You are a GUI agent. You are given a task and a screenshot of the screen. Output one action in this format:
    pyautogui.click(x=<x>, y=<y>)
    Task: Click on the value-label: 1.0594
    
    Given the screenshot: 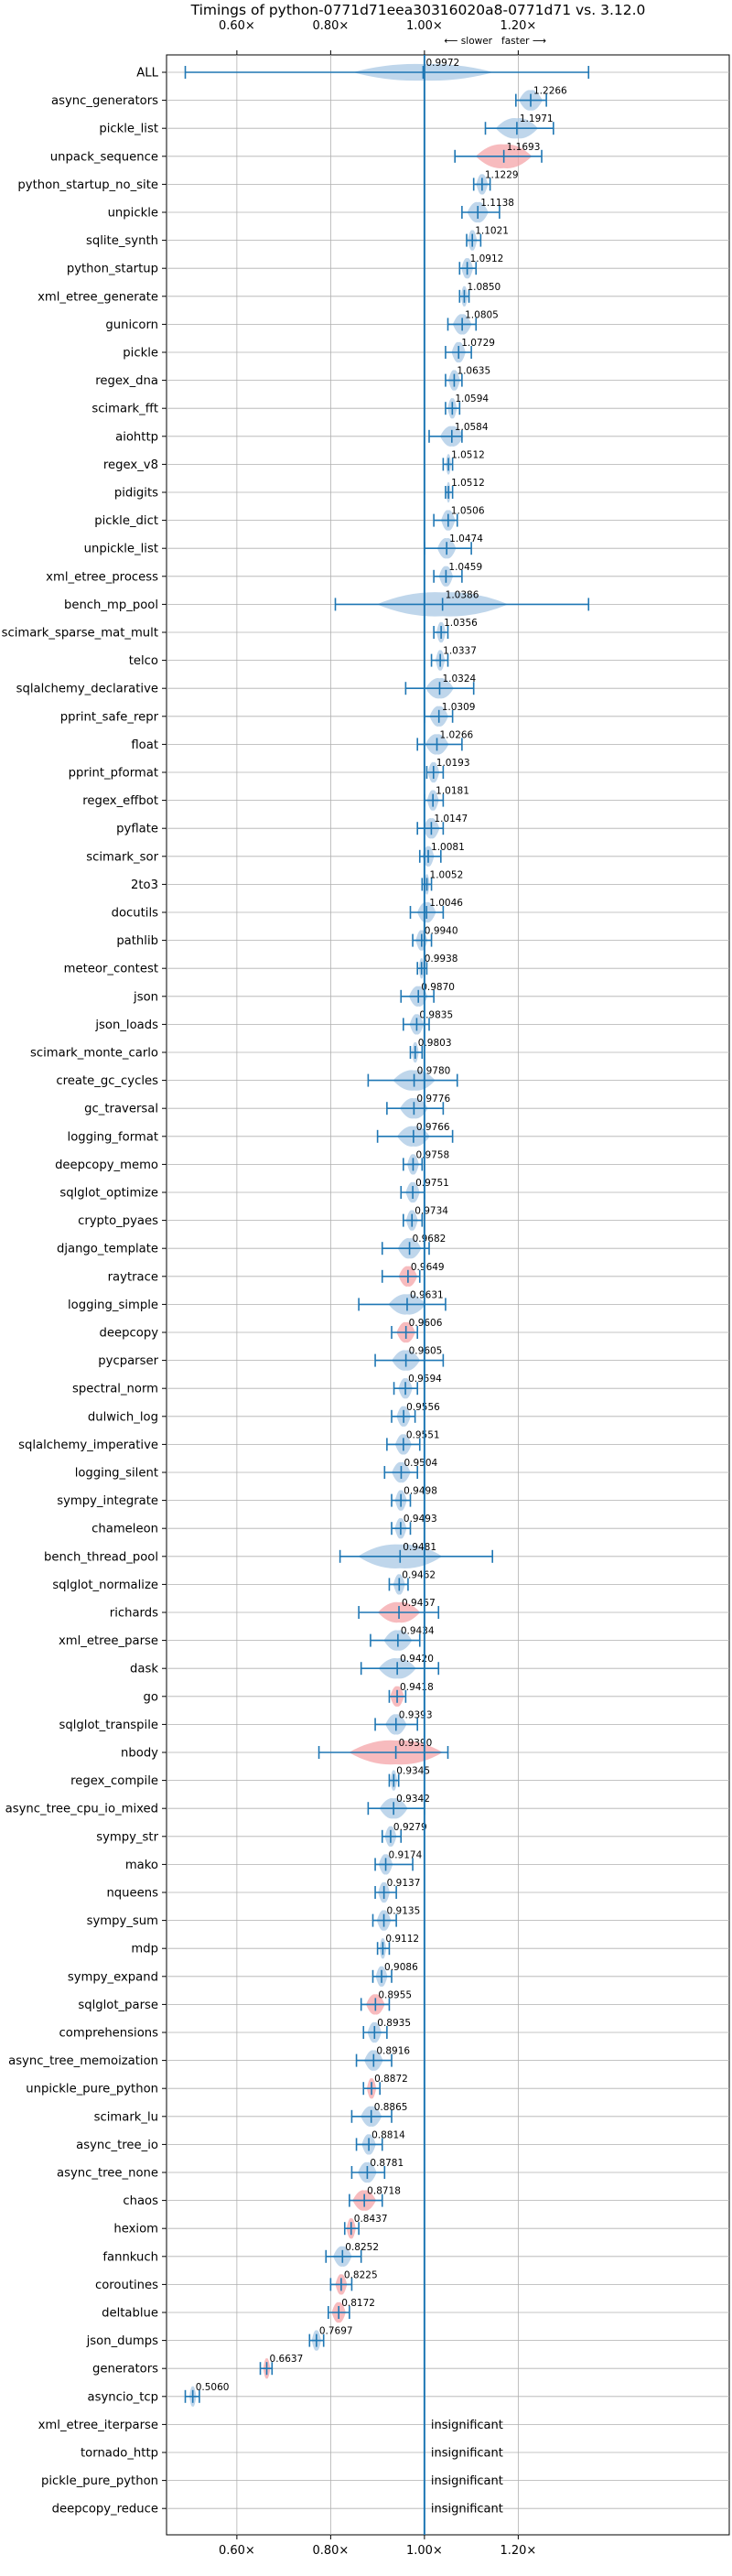 What is the action you would take?
    pyautogui.click(x=472, y=398)
    